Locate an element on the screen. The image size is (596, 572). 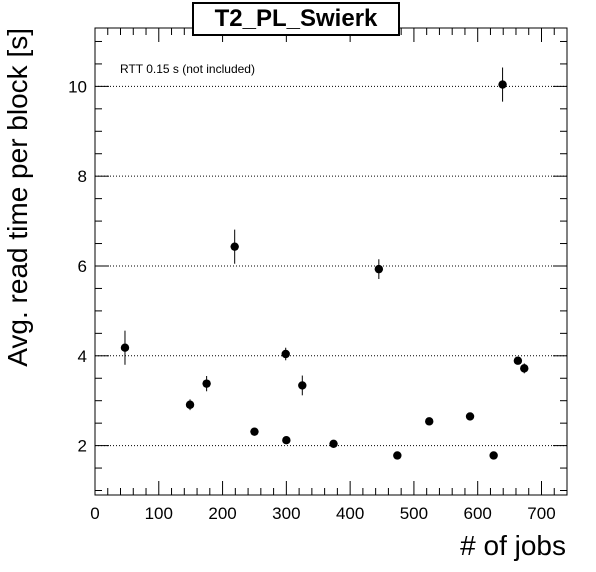
annotation-text: RTT 0.15 s (not included) is located at coordinates (187, 69).